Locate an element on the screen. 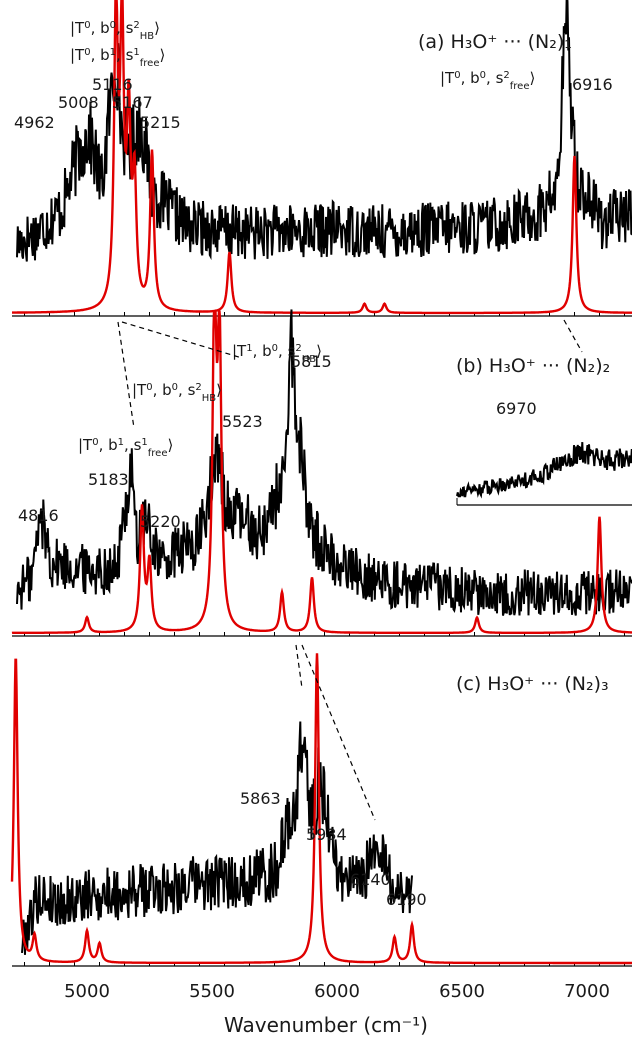 The height and width of the screenshot is (1038, 632). peak-label: 5167 is located at coordinates (132, 102).